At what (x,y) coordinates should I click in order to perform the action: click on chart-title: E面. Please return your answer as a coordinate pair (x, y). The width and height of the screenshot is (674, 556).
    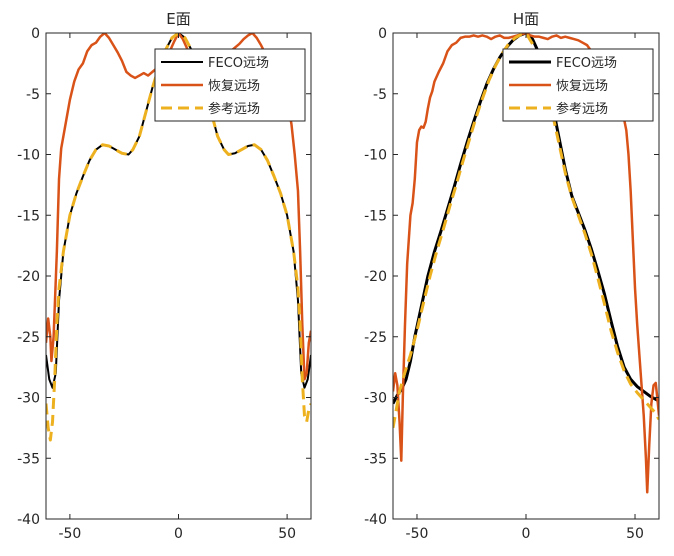
    Looking at the image, I should click on (178, 19).